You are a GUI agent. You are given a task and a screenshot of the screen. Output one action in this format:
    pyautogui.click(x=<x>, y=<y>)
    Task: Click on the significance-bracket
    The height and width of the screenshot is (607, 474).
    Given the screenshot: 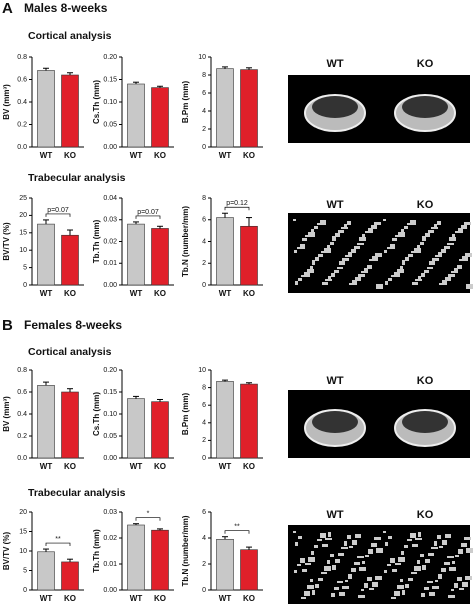 What is the action you would take?
    pyautogui.click(x=58, y=215)
    